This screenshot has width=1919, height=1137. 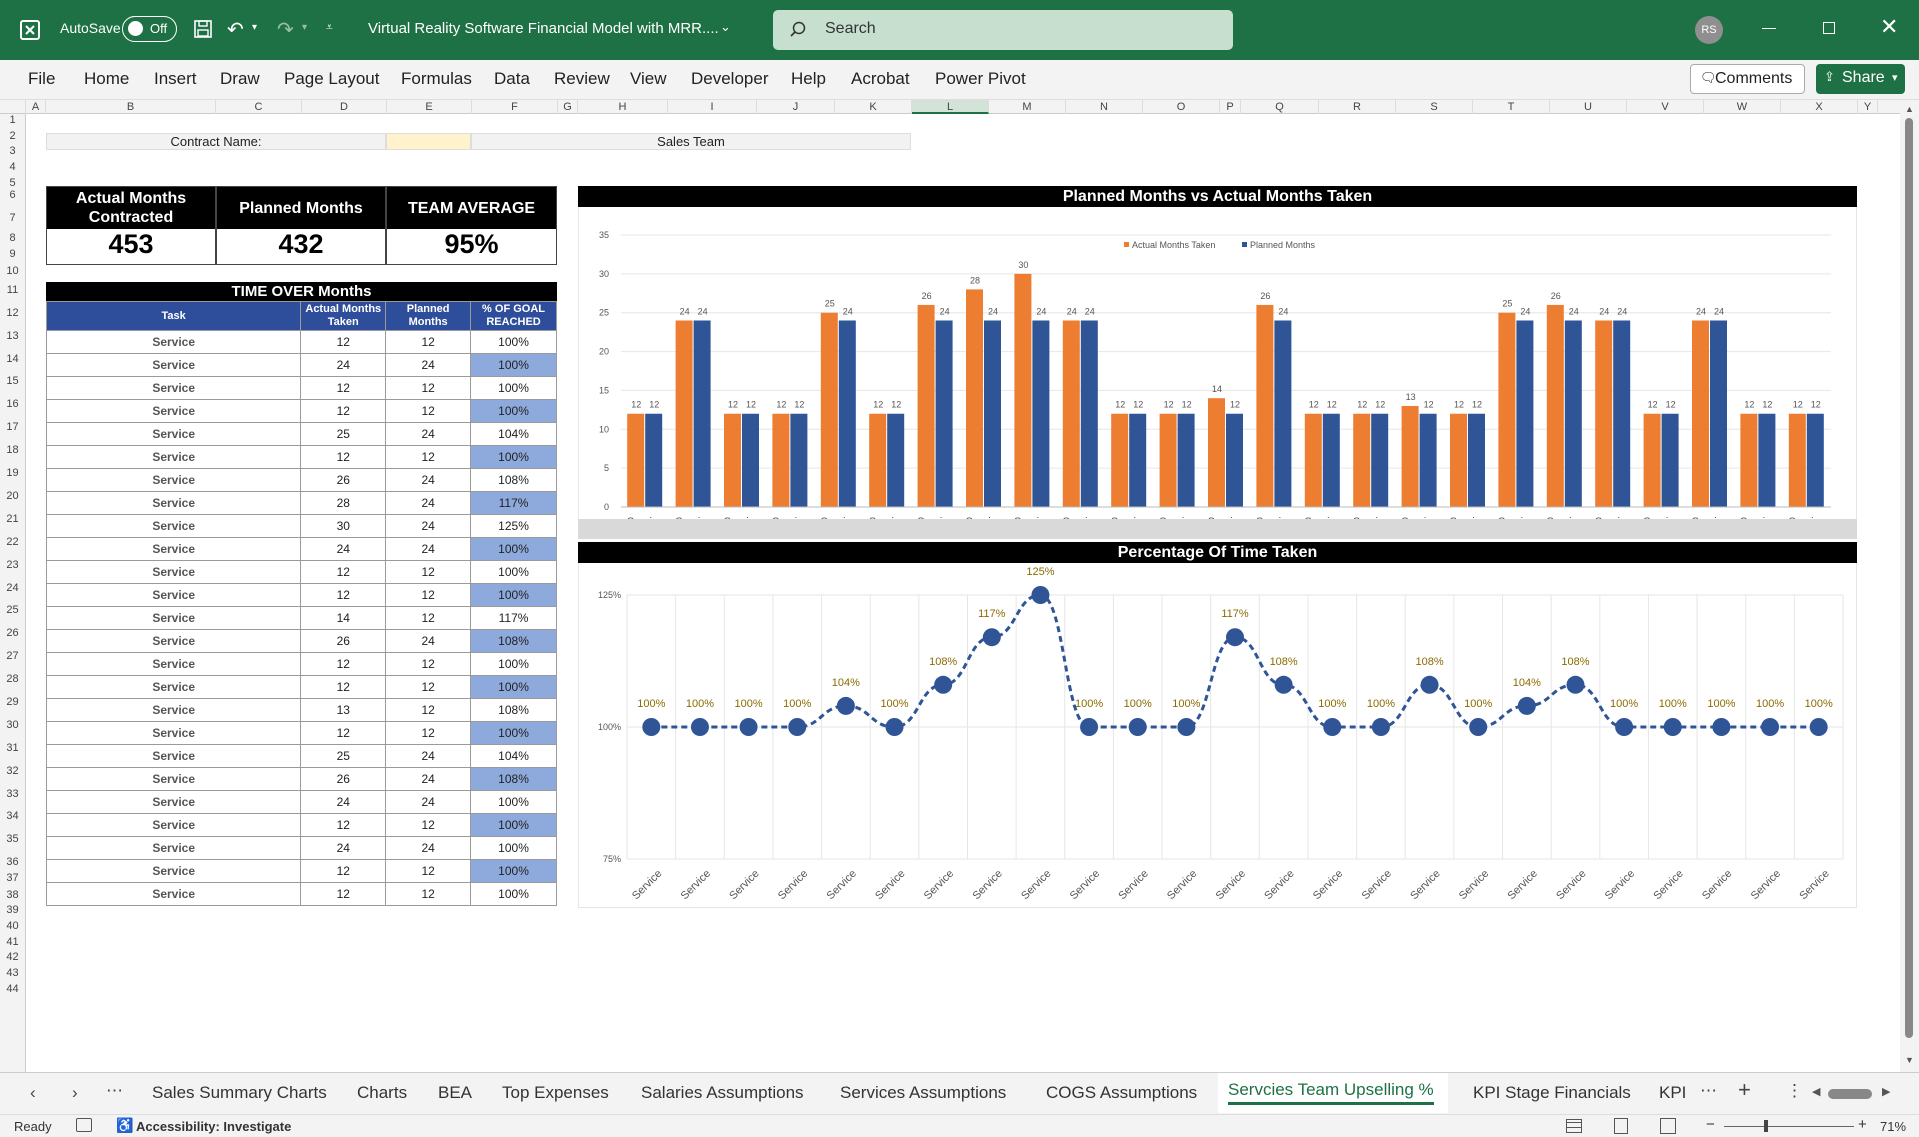 I want to click on col-header: Q, so click(x=1280, y=107).